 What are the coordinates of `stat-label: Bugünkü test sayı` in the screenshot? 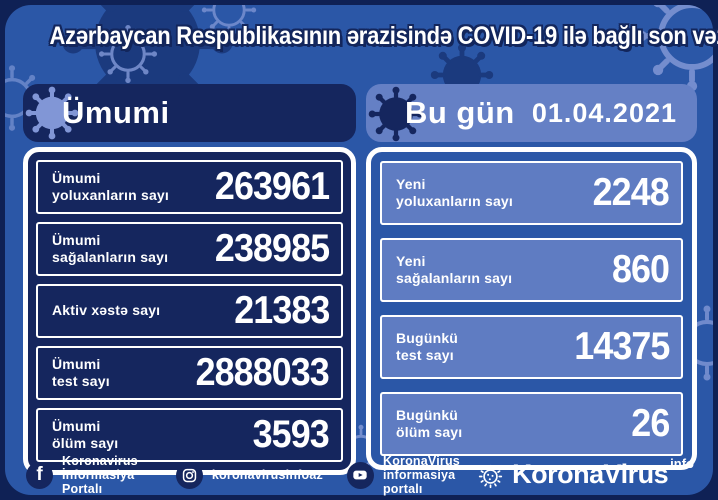 It's located at (427, 347).